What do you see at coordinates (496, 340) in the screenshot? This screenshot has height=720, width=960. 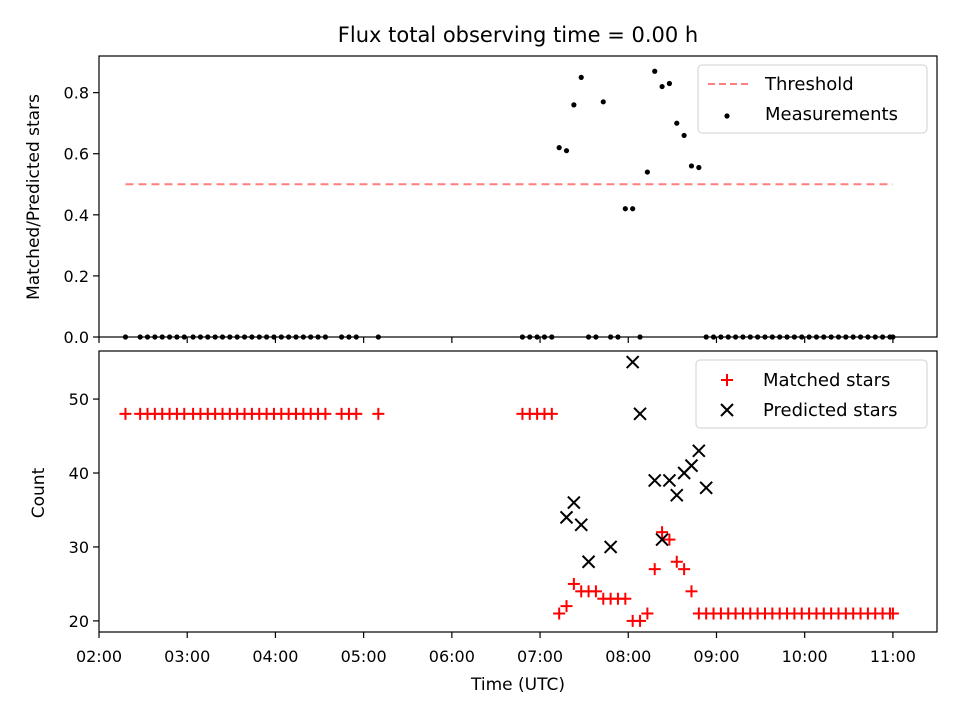 I see `top-x-ticks` at bounding box center [496, 340].